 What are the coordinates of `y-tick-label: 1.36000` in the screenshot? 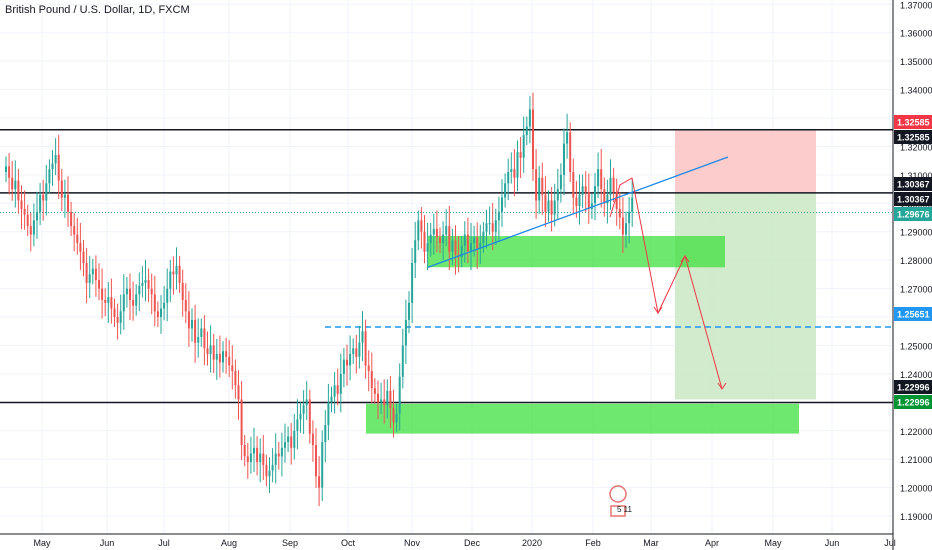 It's located at (916, 34).